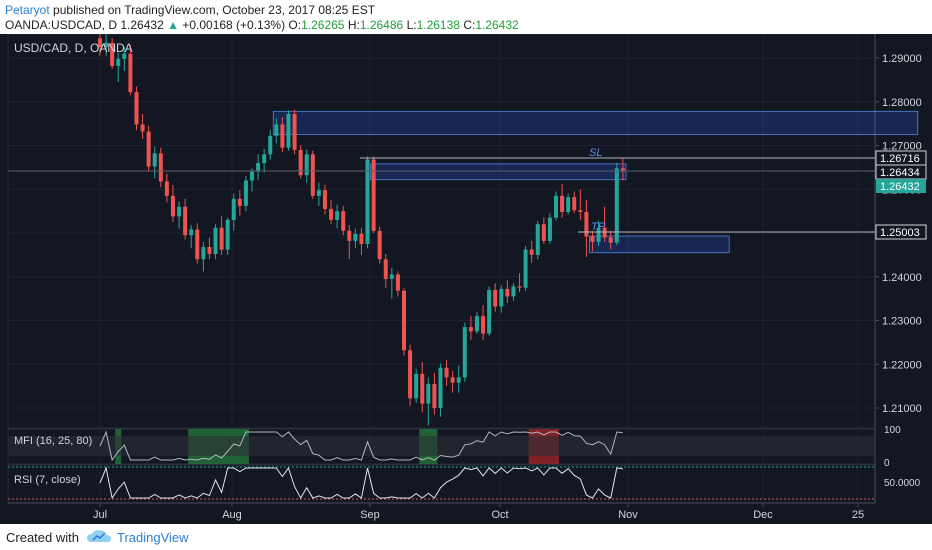 This screenshot has height=550, width=932. I want to click on tradingview-brand-link: TradingView, so click(153, 537).